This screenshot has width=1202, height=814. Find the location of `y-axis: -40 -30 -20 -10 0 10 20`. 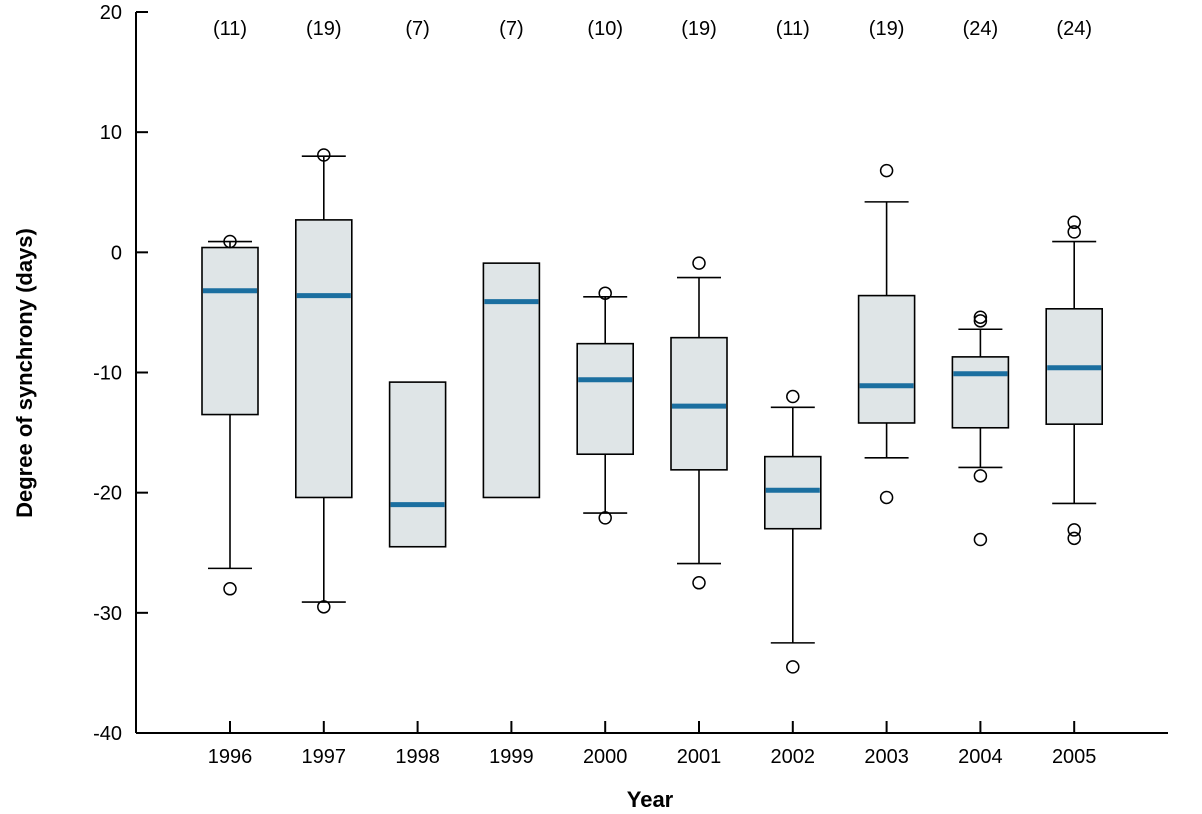

y-axis: -40 -30 -20 -10 0 10 20 is located at coordinates (120, 373).